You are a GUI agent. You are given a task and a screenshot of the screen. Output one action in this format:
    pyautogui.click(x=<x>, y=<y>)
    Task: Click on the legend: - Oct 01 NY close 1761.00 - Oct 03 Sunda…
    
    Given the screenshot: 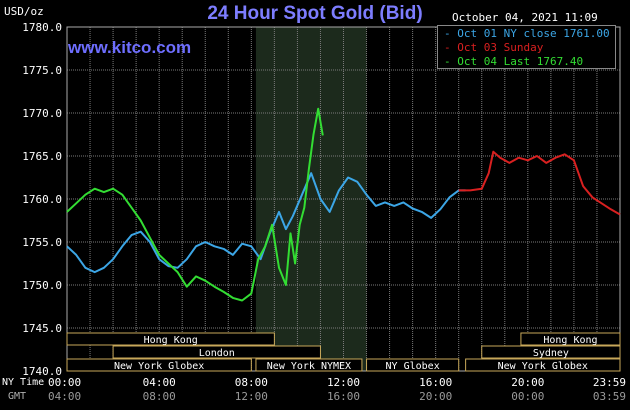 What is the action you would take?
    pyautogui.click(x=526, y=47)
    